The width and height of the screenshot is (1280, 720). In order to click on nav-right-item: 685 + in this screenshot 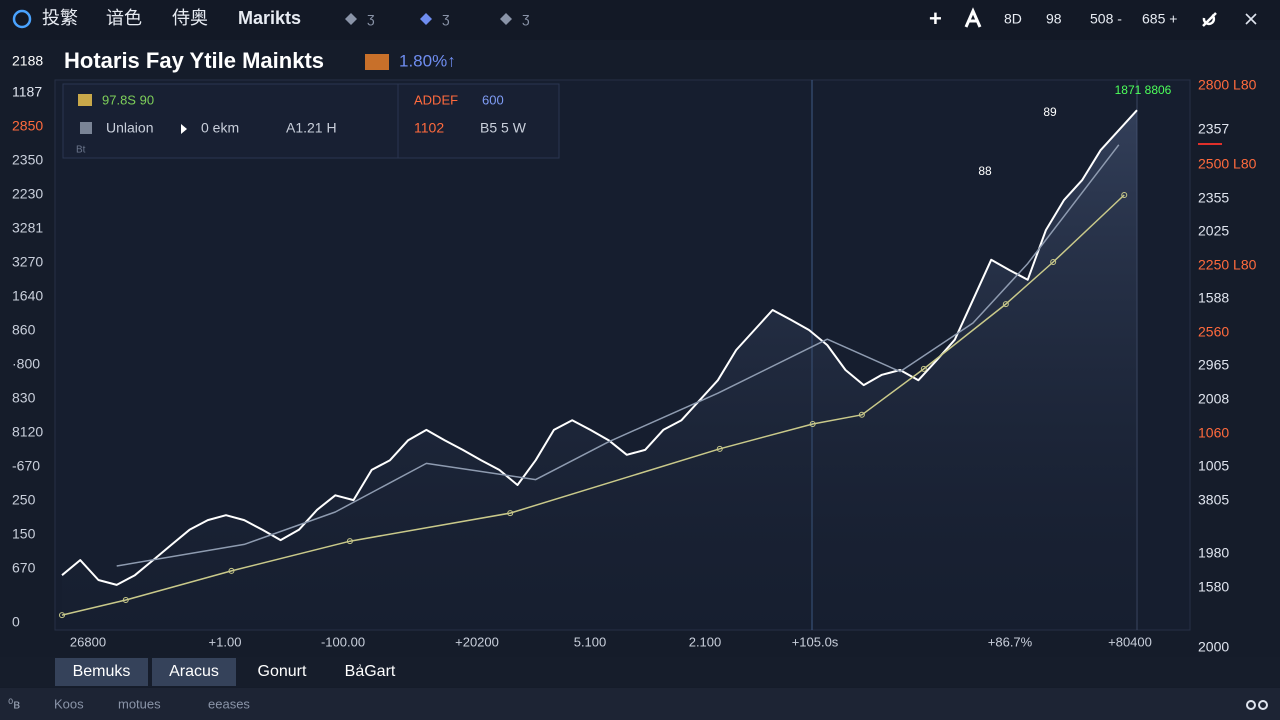, I will do `click(1159, 19)`.